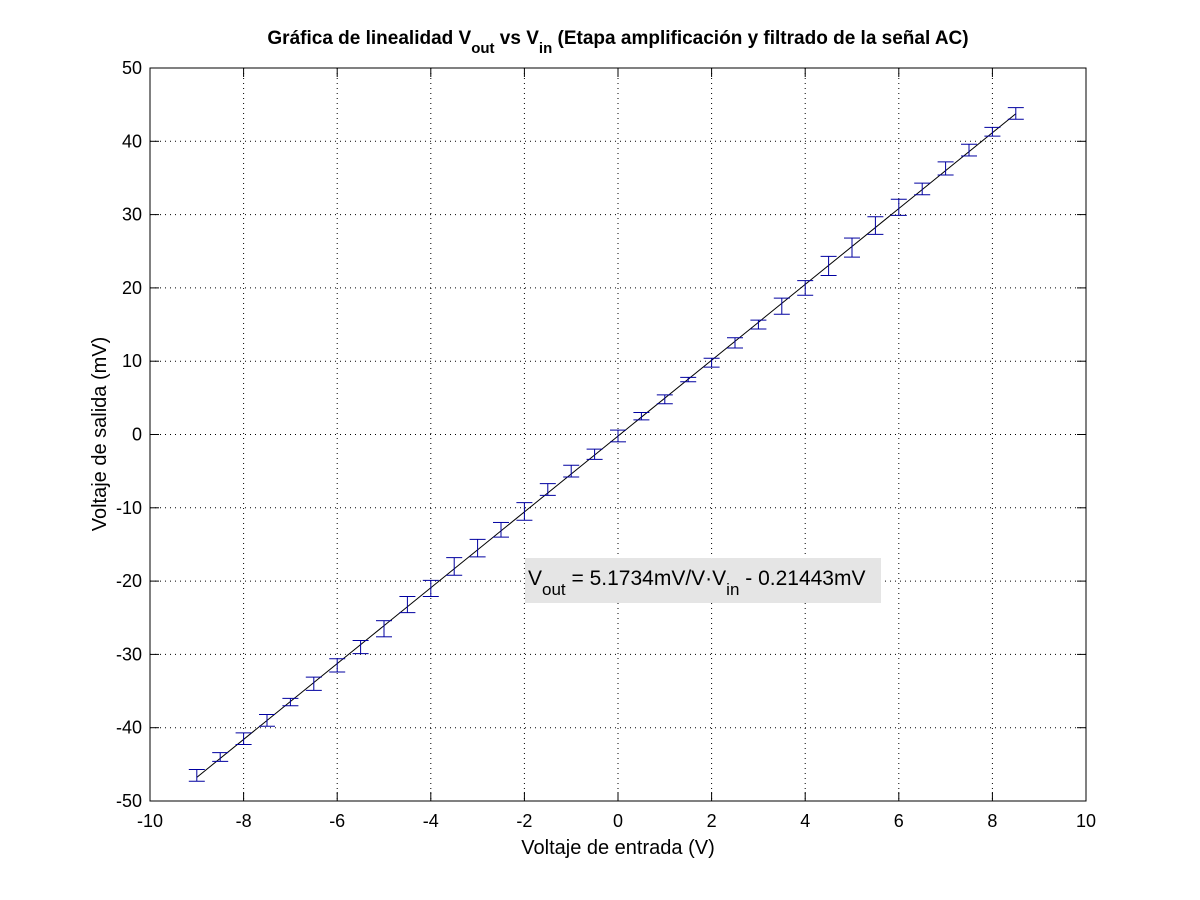 The image size is (1200, 900). Describe the element at coordinates (129, 581) in the screenshot. I see `y-tick-label: -20` at that location.